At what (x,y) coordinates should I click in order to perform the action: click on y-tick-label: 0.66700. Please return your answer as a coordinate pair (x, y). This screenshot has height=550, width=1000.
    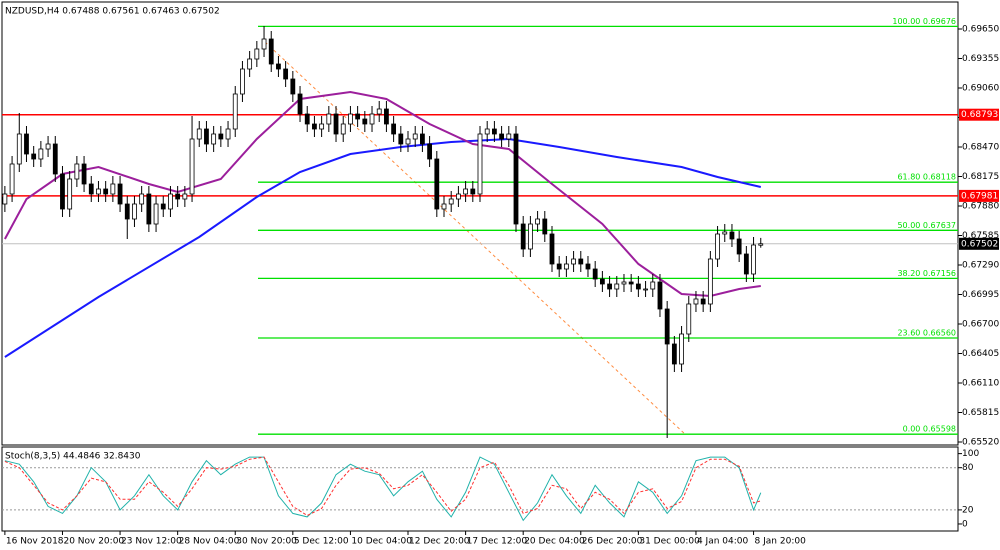
    Looking at the image, I should click on (980, 325).